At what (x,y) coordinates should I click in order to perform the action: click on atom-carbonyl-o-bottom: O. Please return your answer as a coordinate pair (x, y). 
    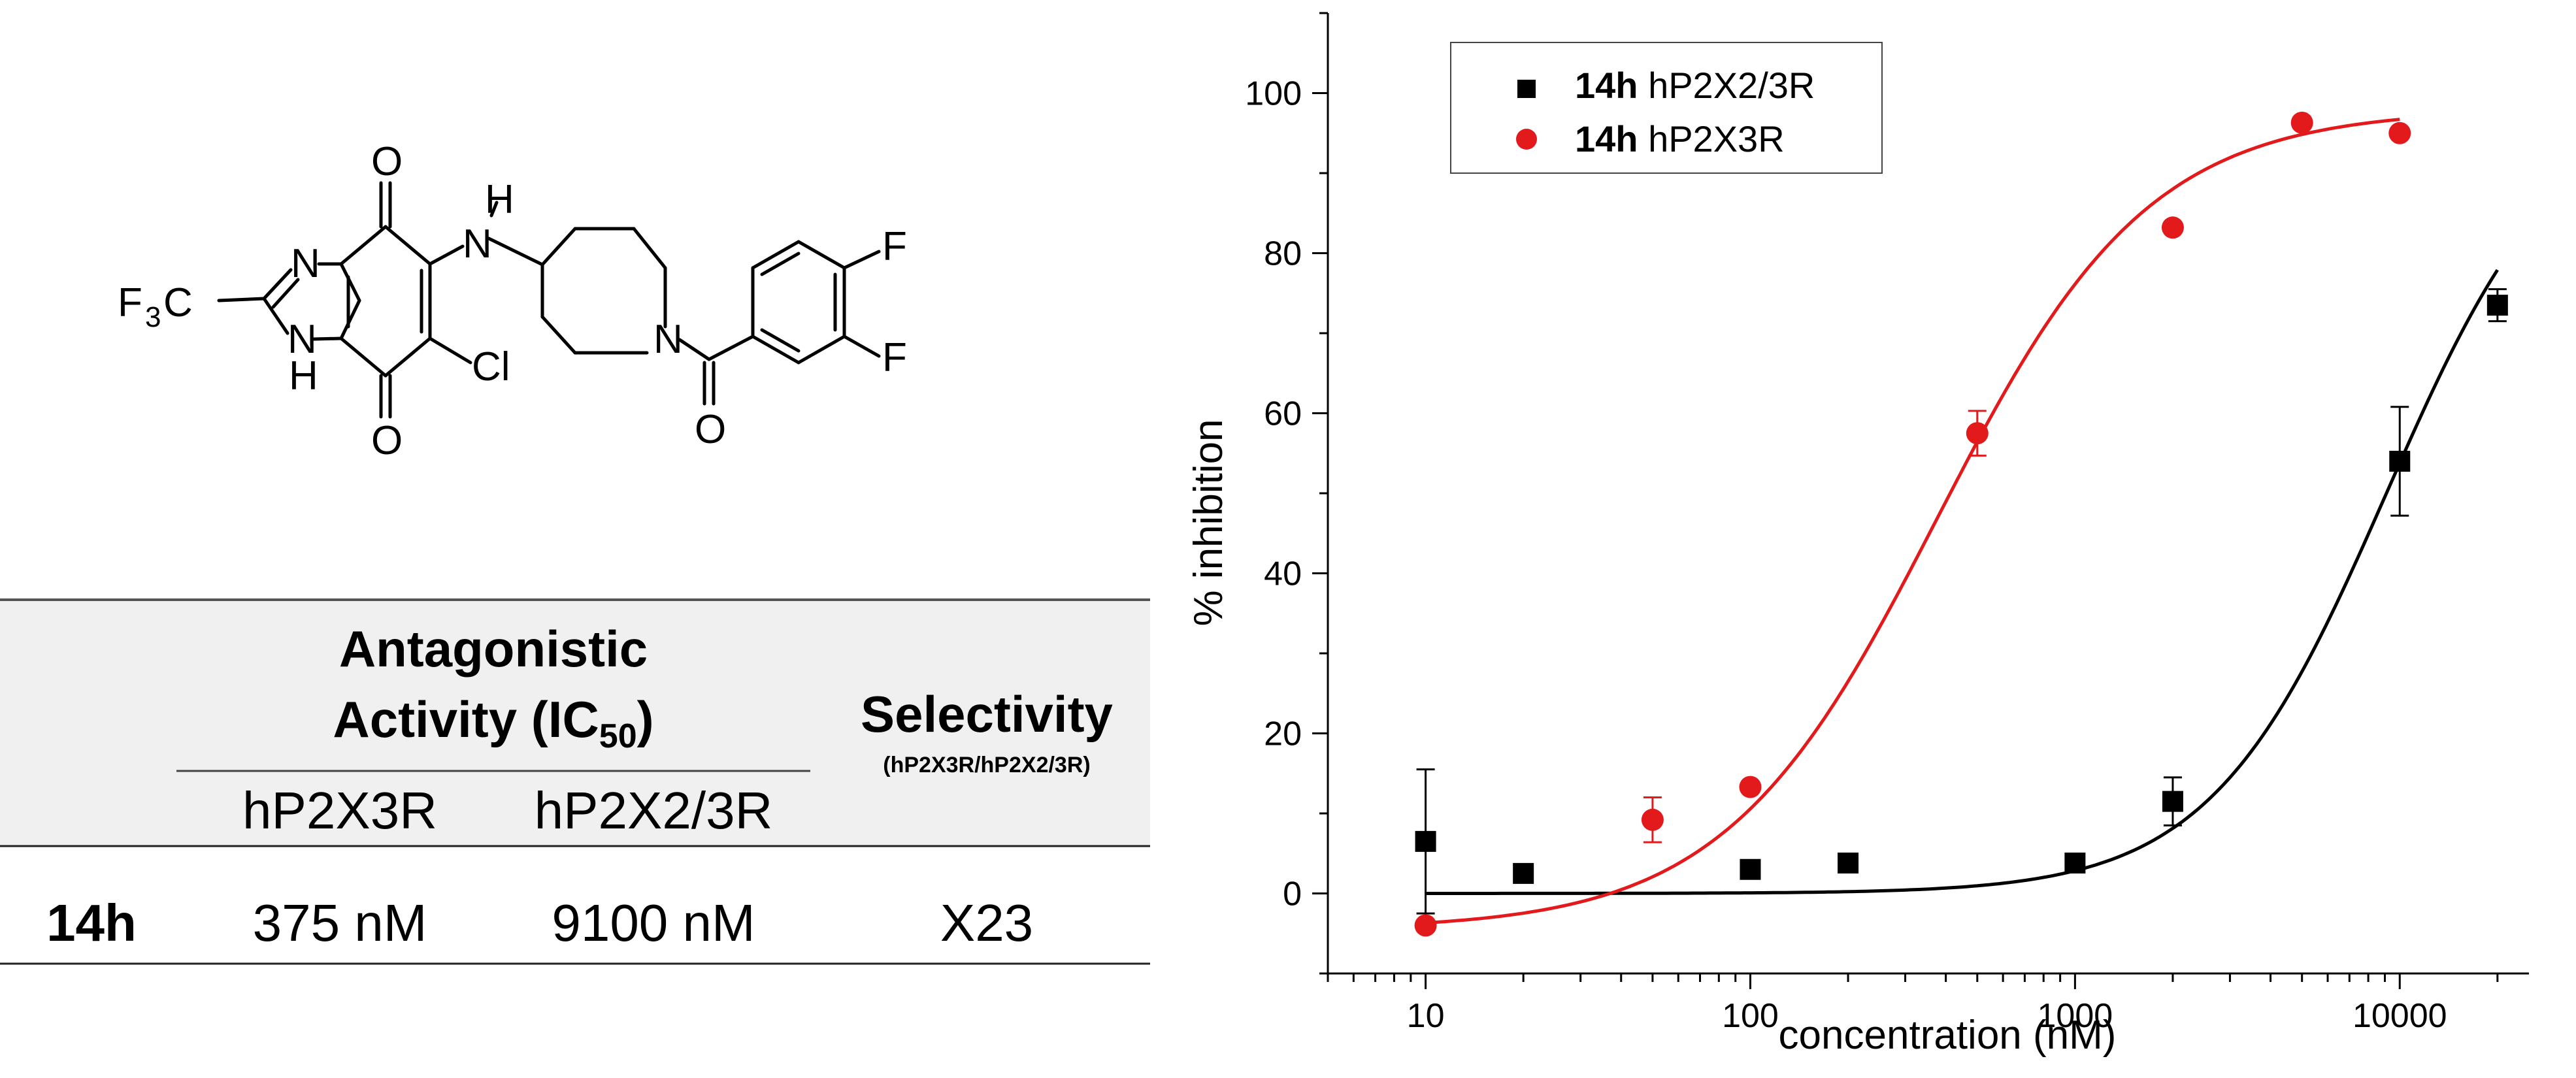
    Looking at the image, I should click on (387, 440).